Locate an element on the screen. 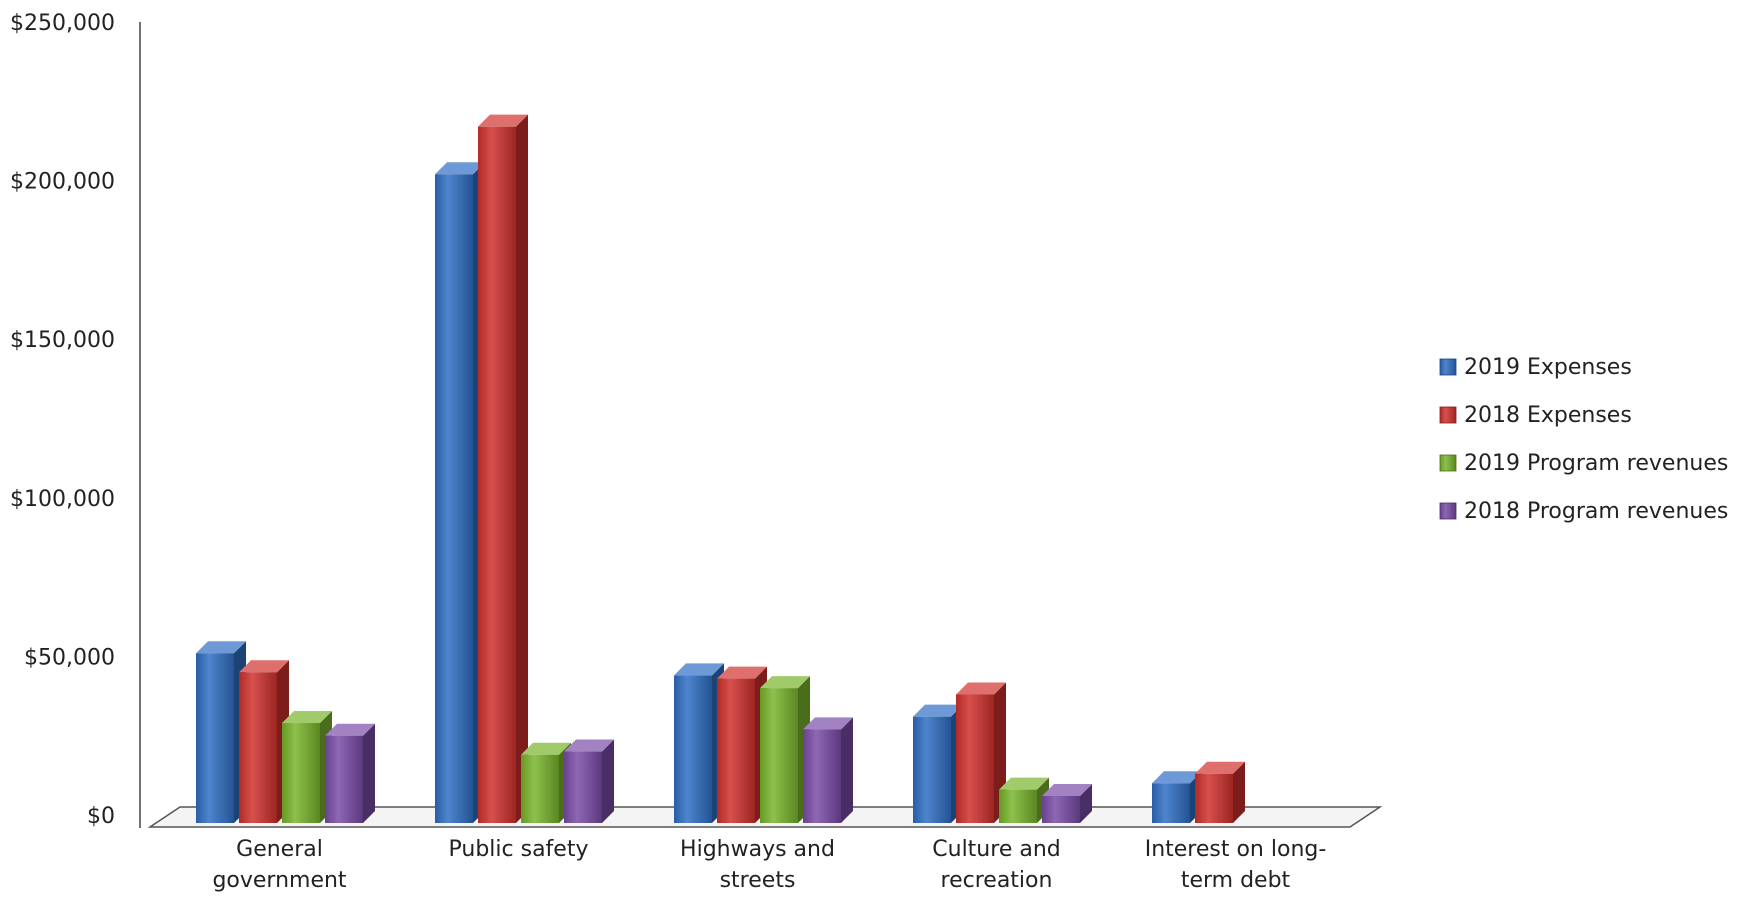 This screenshot has height=903, width=1738. legend-item: 2019 Program revenues is located at coordinates (1583, 463).